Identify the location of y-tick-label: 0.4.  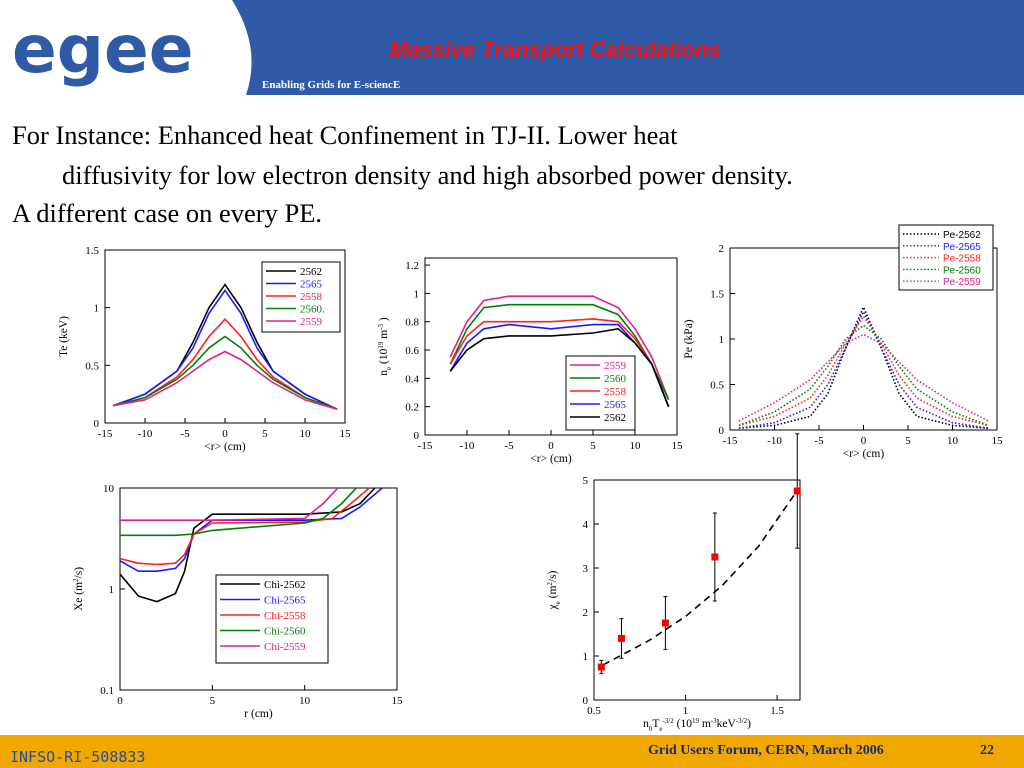
(412, 379).